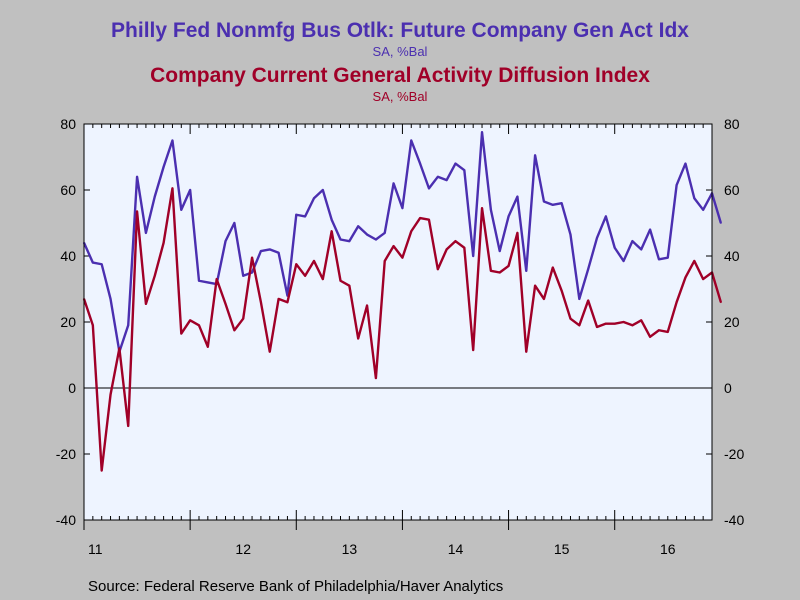 The height and width of the screenshot is (600, 800). What do you see at coordinates (456, 549) in the screenshot?
I see `x-tick-label: 14` at bounding box center [456, 549].